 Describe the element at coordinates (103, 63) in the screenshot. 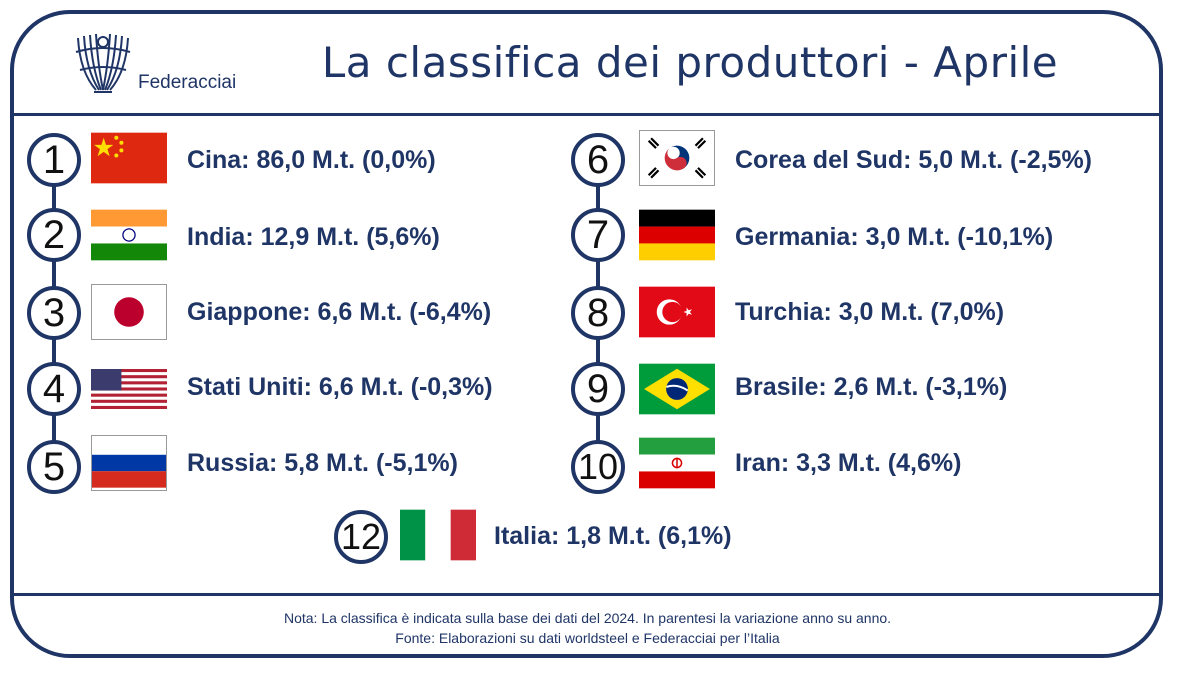

I see `federacciai-logo-icon` at that location.